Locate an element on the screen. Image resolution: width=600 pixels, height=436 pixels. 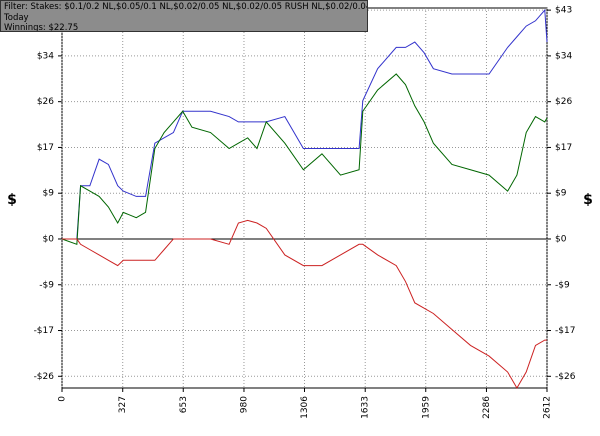
x-tick-label: 1959 is located at coordinates (426, 407).